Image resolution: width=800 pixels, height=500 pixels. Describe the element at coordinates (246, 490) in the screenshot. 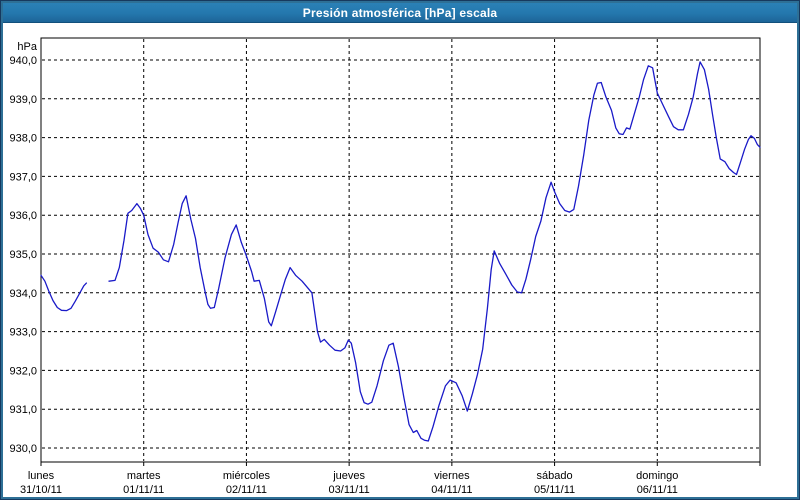

I see `day-date-label: 02/11/11` at that location.